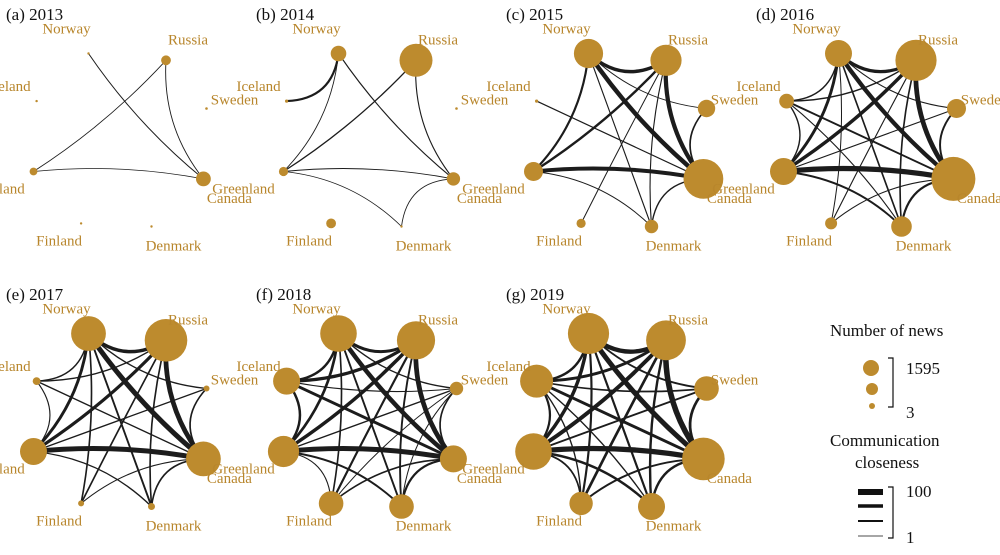  Describe the element at coordinates (203, 459) in the screenshot. I see `node-2017-canada` at that location.